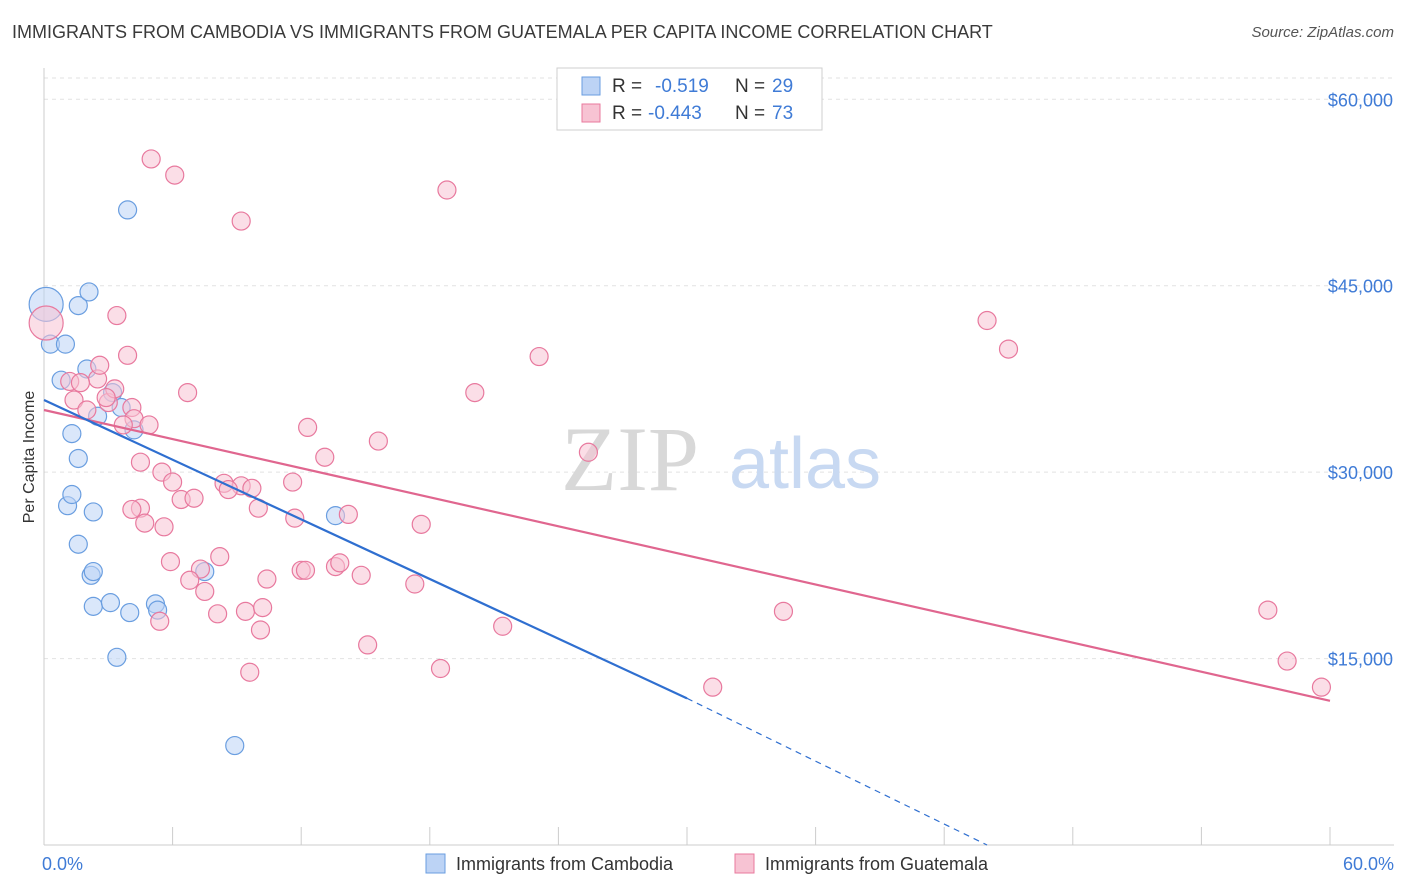 The height and width of the screenshot is (892, 1406). I want to click on top-legend: R = -0.519 N = 29 R = -0.443 N = 73, so click(689, 99).